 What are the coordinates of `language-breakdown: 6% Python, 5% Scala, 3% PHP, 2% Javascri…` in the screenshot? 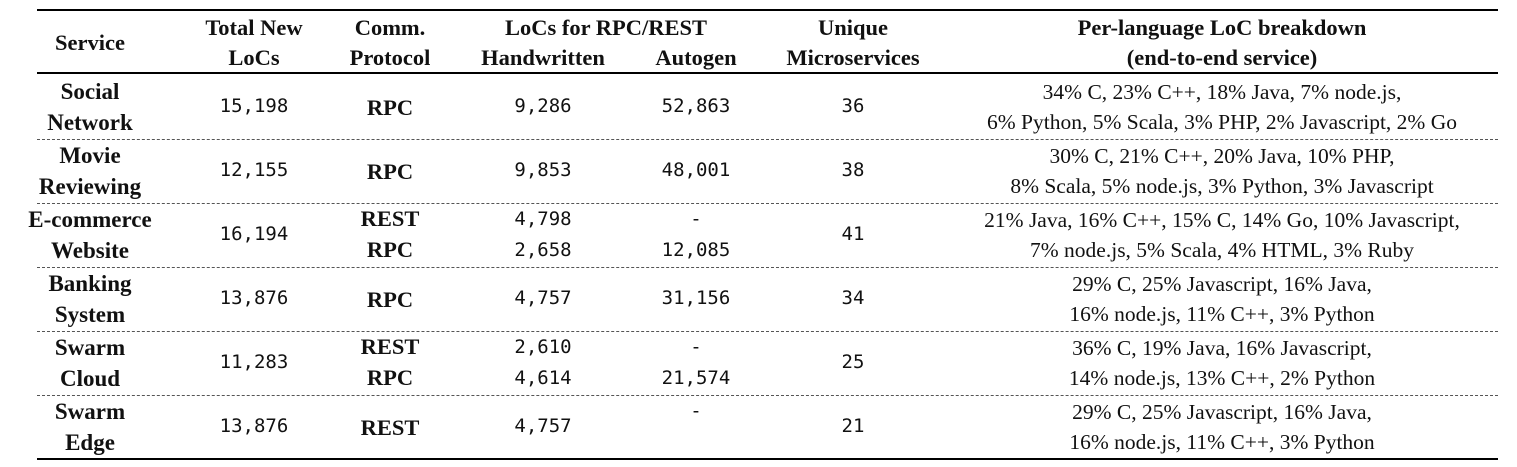 It's located at (1222, 122).